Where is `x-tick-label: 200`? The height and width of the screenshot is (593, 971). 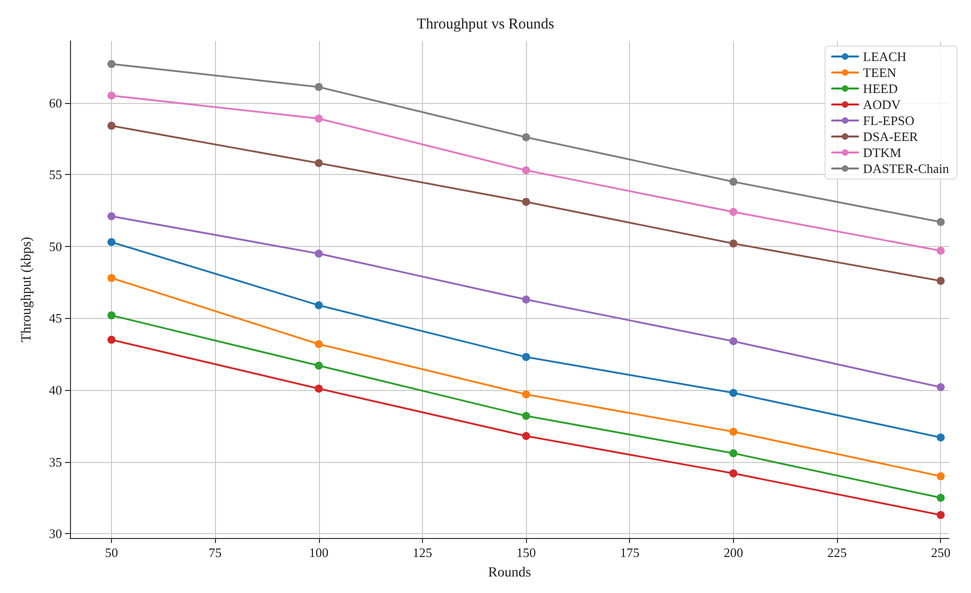
x-tick-label: 200 is located at coordinates (734, 552).